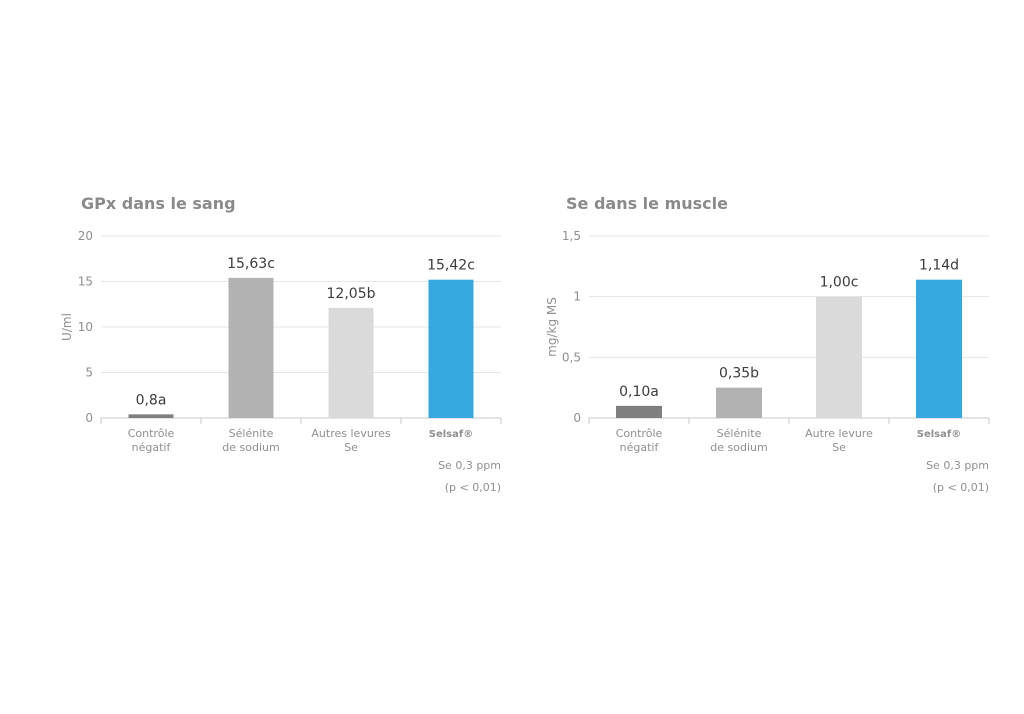 The image size is (1024, 714). What do you see at coordinates (552, 327) in the screenshot?
I see `y-axis-label: mg/kg MS` at bounding box center [552, 327].